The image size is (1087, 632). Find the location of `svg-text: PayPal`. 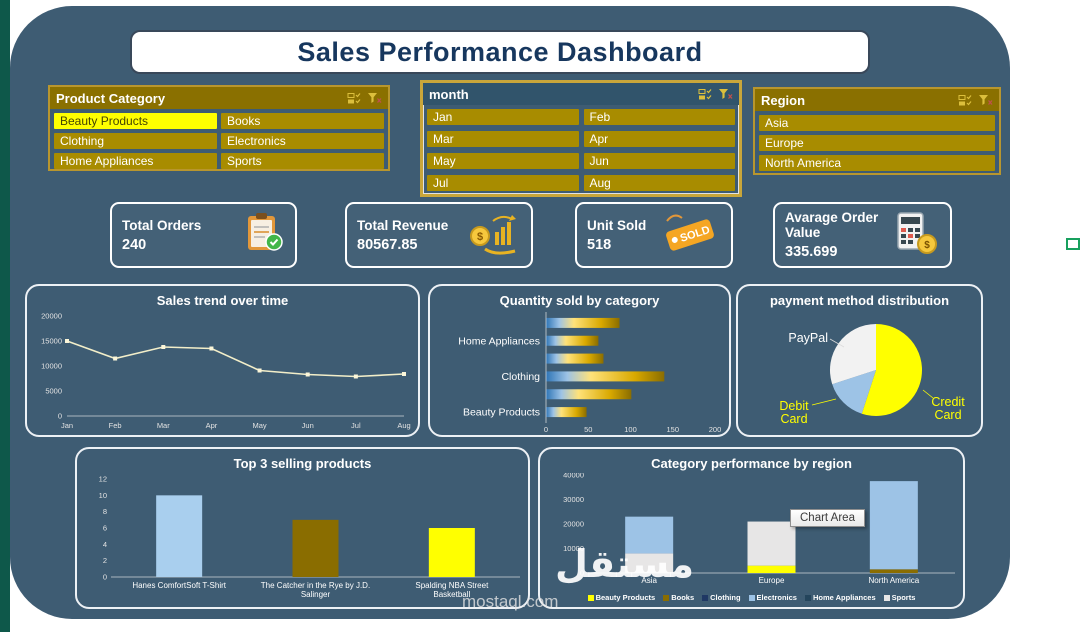

svg-text: PayPal is located at coordinates (808, 338).